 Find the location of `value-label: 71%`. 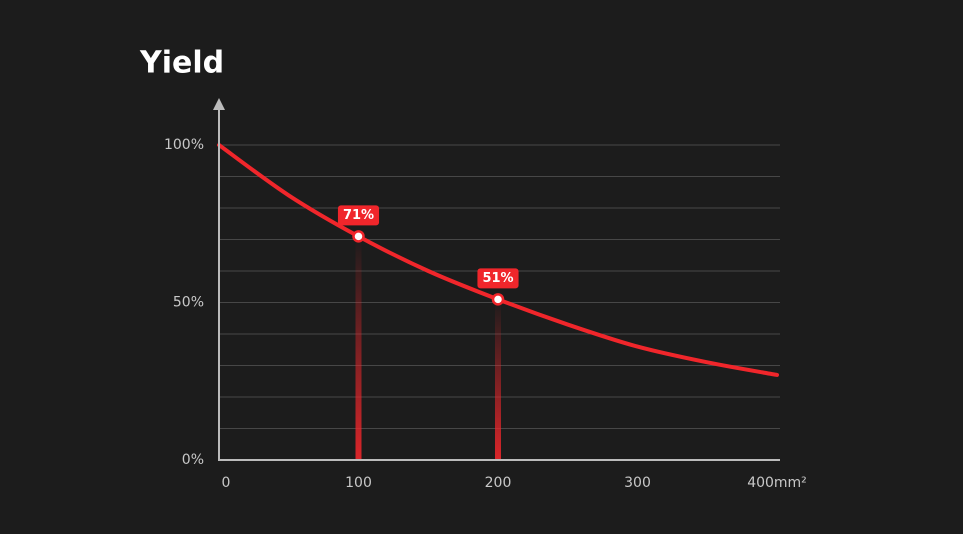

value-label: 71% is located at coordinates (358, 215).